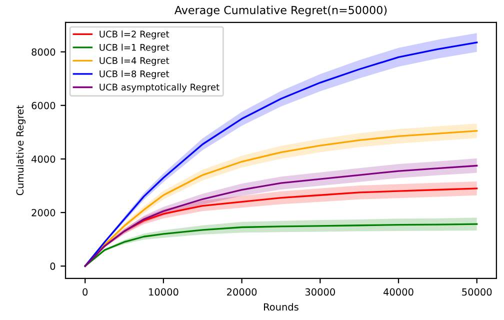 This screenshot has height=320, width=504. Describe the element at coordinates (135, 75) in the screenshot. I see `legend-label: UCB l=8 Regret` at that location.